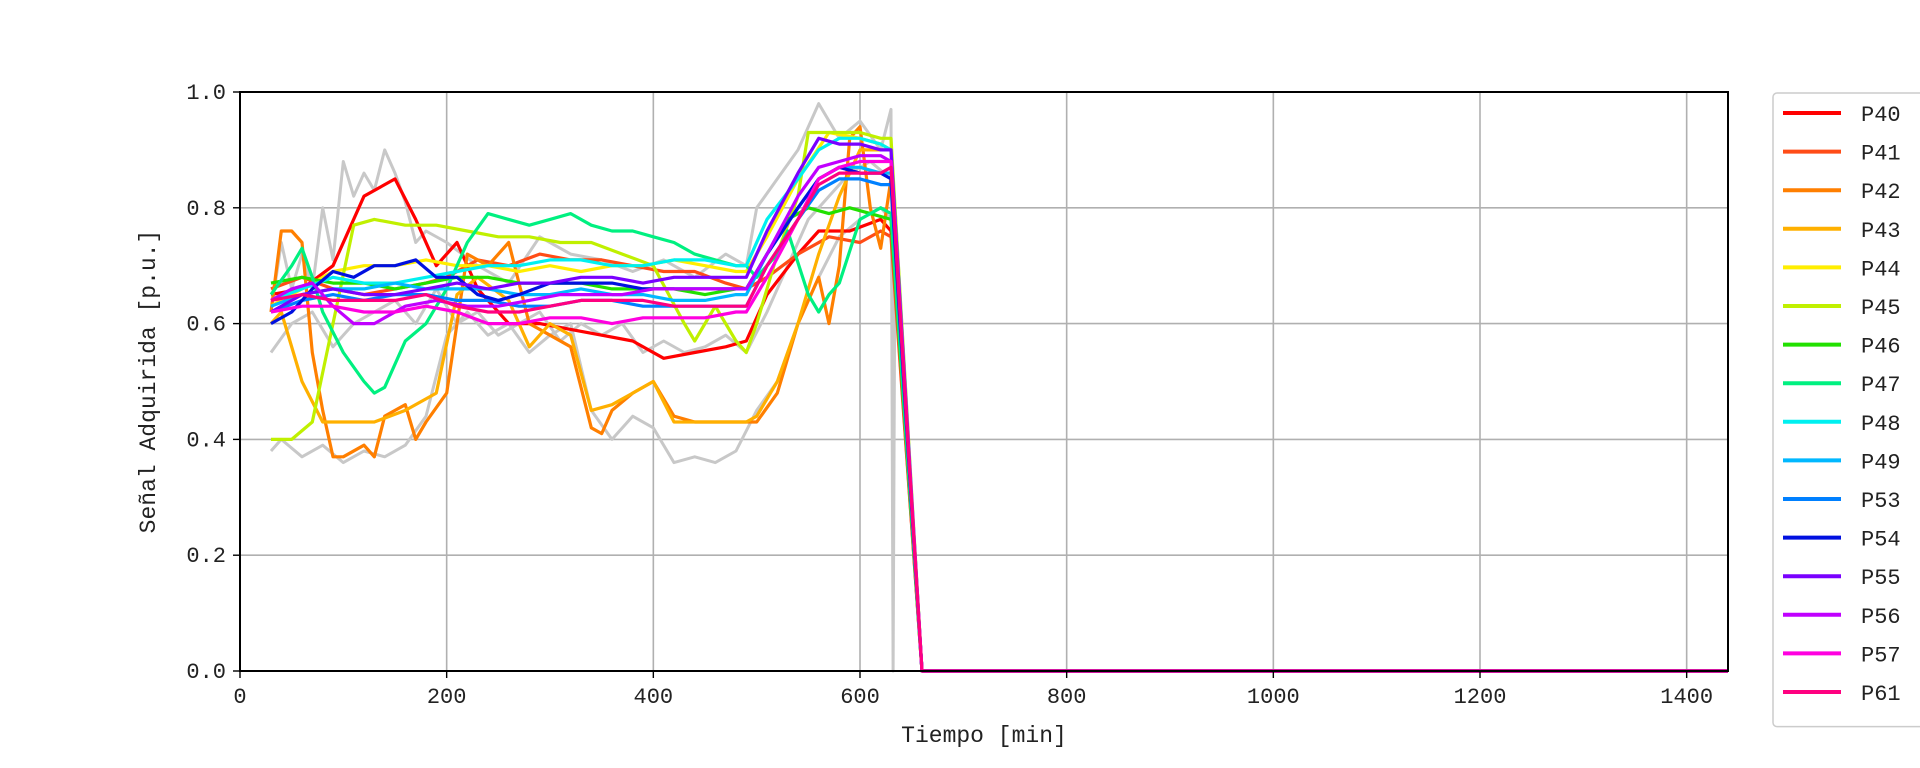  What do you see at coordinates (1881, 424) in the screenshot?
I see `legend-label: P48` at bounding box center [1881, 424].